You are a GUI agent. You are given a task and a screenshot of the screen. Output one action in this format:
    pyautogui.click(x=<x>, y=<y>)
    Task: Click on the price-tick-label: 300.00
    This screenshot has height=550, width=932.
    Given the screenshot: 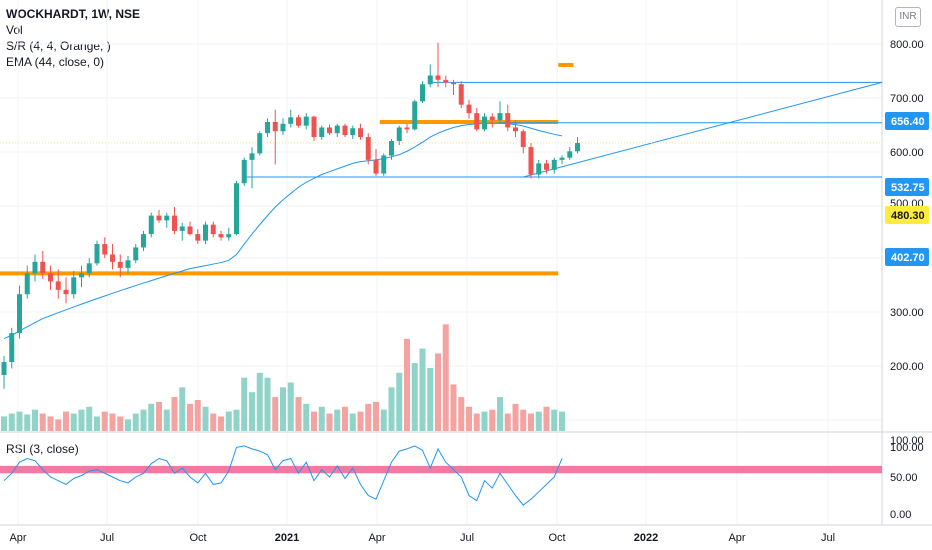 What is the action you would take?
    pyautogui.click(x=907, y=313)
    